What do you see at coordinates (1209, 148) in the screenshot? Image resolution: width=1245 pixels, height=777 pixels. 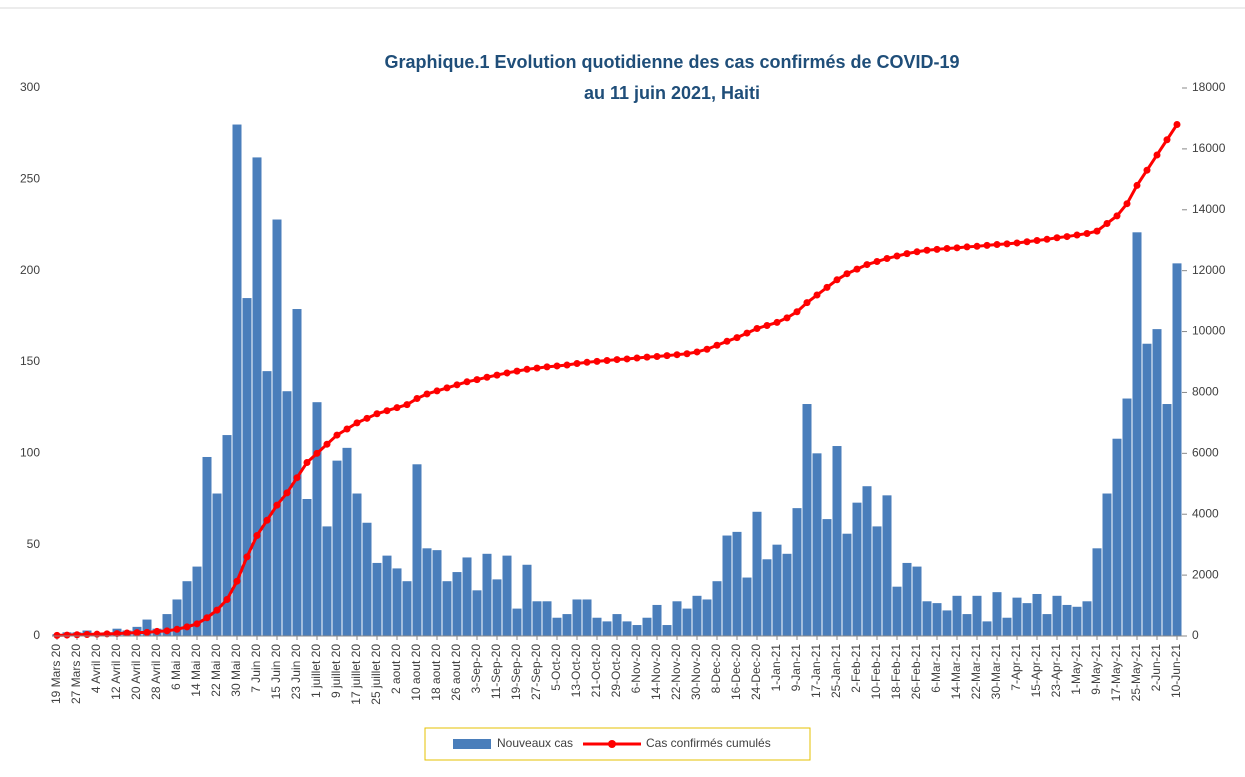 I see `y2-tick-label: 16000` at bounding box center [1209, 148].